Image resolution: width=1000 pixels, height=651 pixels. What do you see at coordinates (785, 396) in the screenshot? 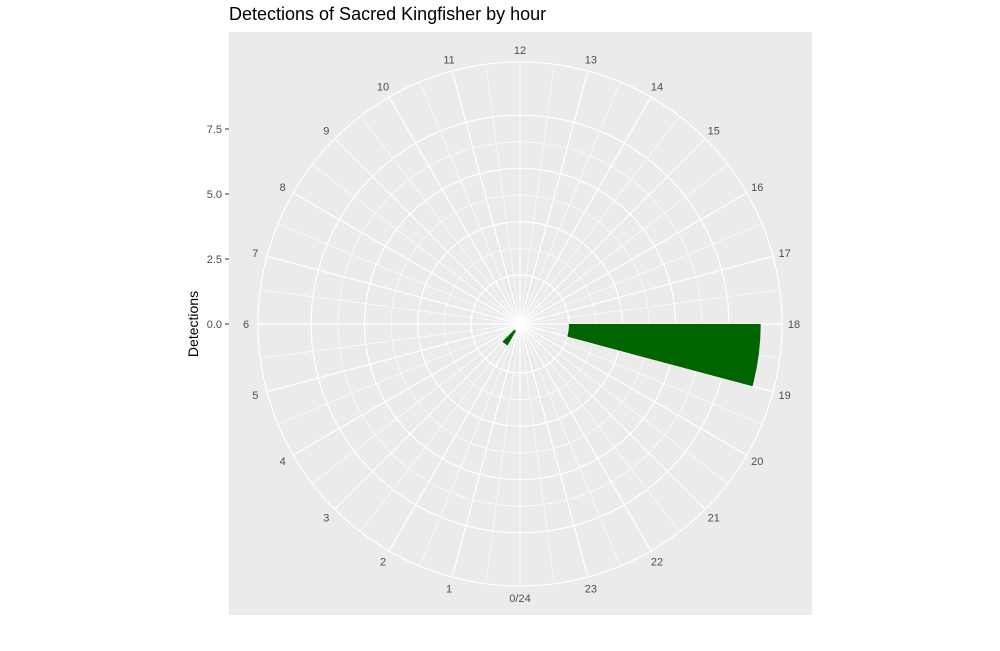
I see `hour-tick-label: 19` at bounding box center [785, 396].